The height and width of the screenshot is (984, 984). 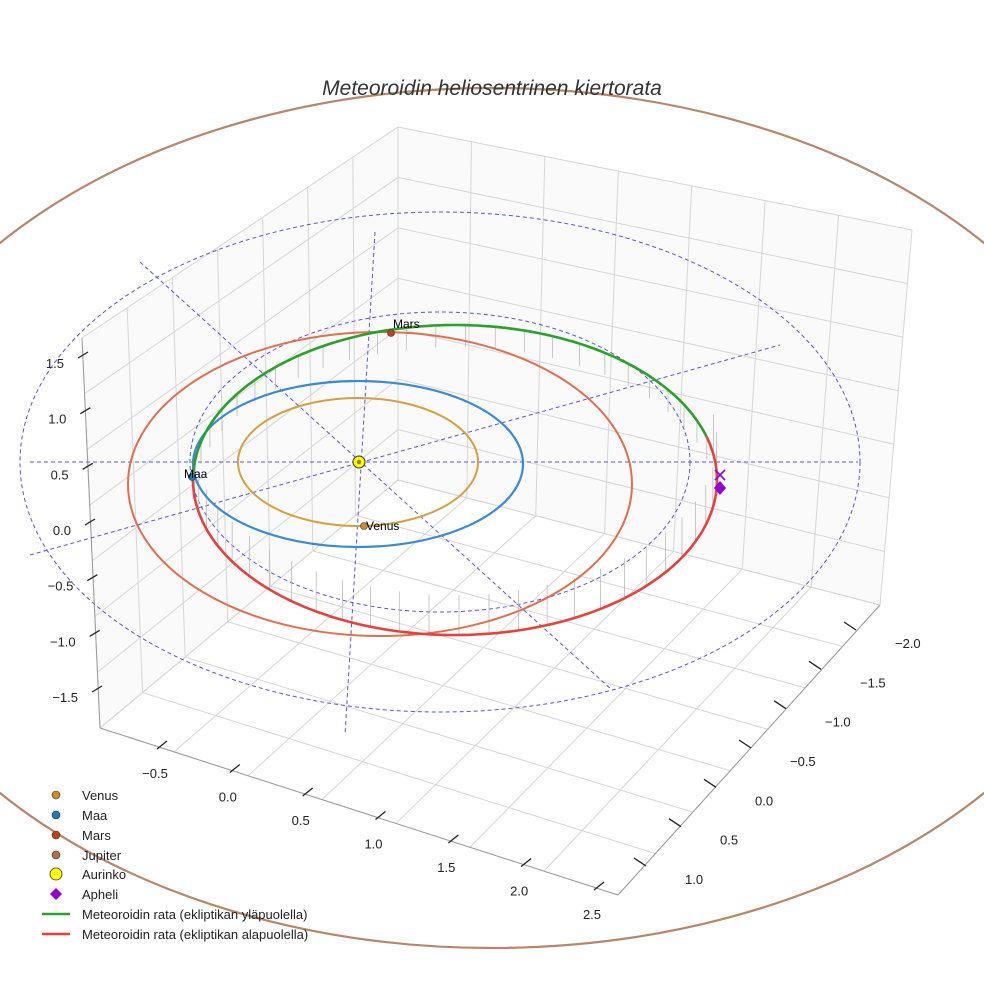 I want to click on legend-maa-marker, so click(x=56, y=815).